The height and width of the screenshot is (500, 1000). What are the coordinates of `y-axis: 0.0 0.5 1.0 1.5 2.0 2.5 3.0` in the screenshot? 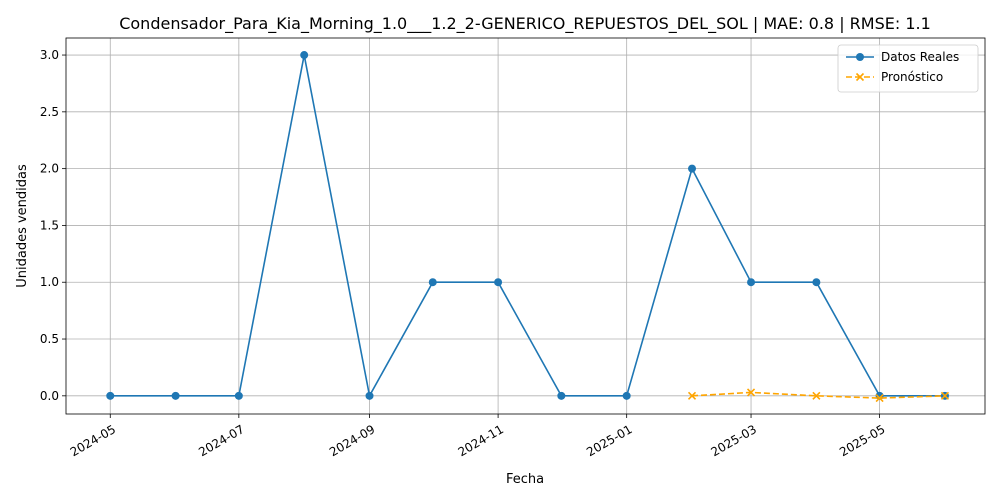 It's located at (53, 225).